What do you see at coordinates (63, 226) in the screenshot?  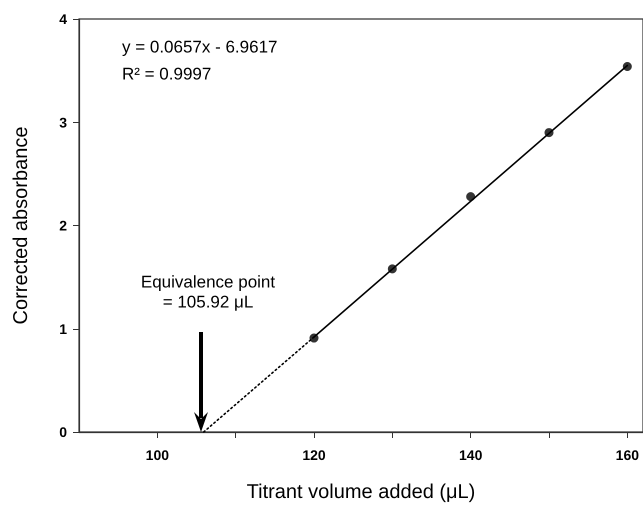 I see `y-tick-label: 2` at bounding box center [63, 226].